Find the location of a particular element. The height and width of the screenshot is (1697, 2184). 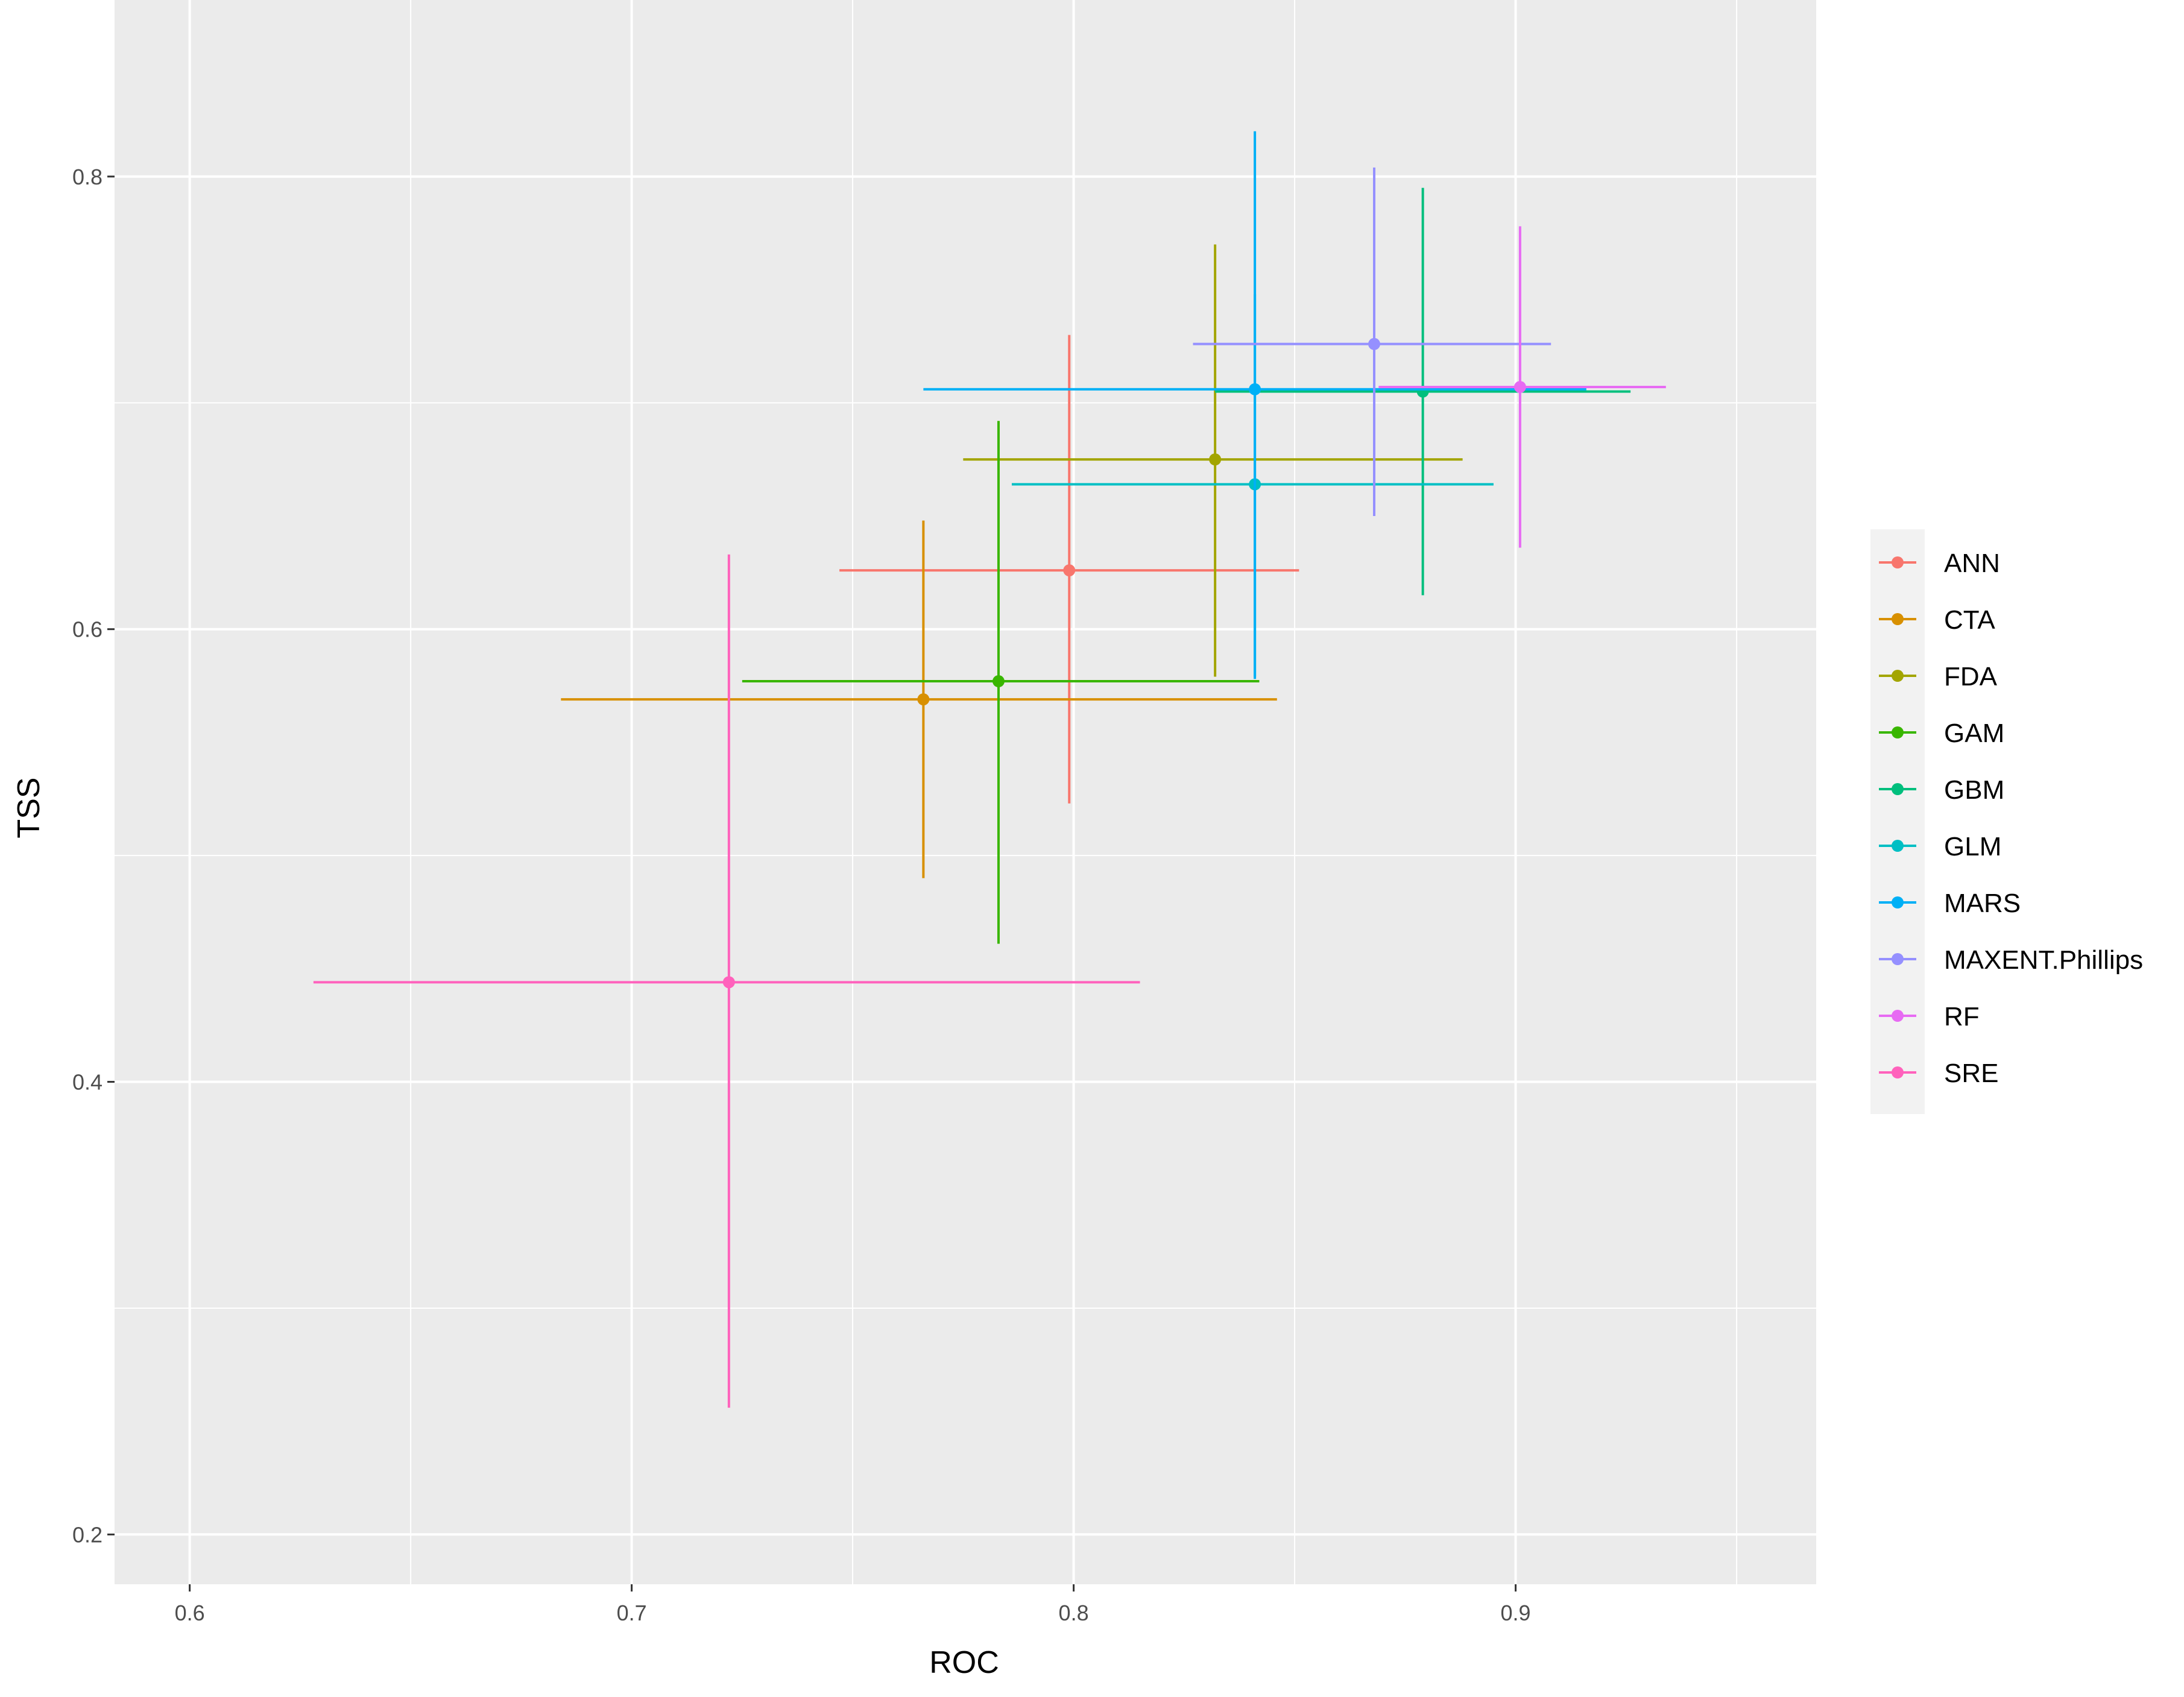

x-tick-label: 0.7 is located at coordinates (632, 1613).